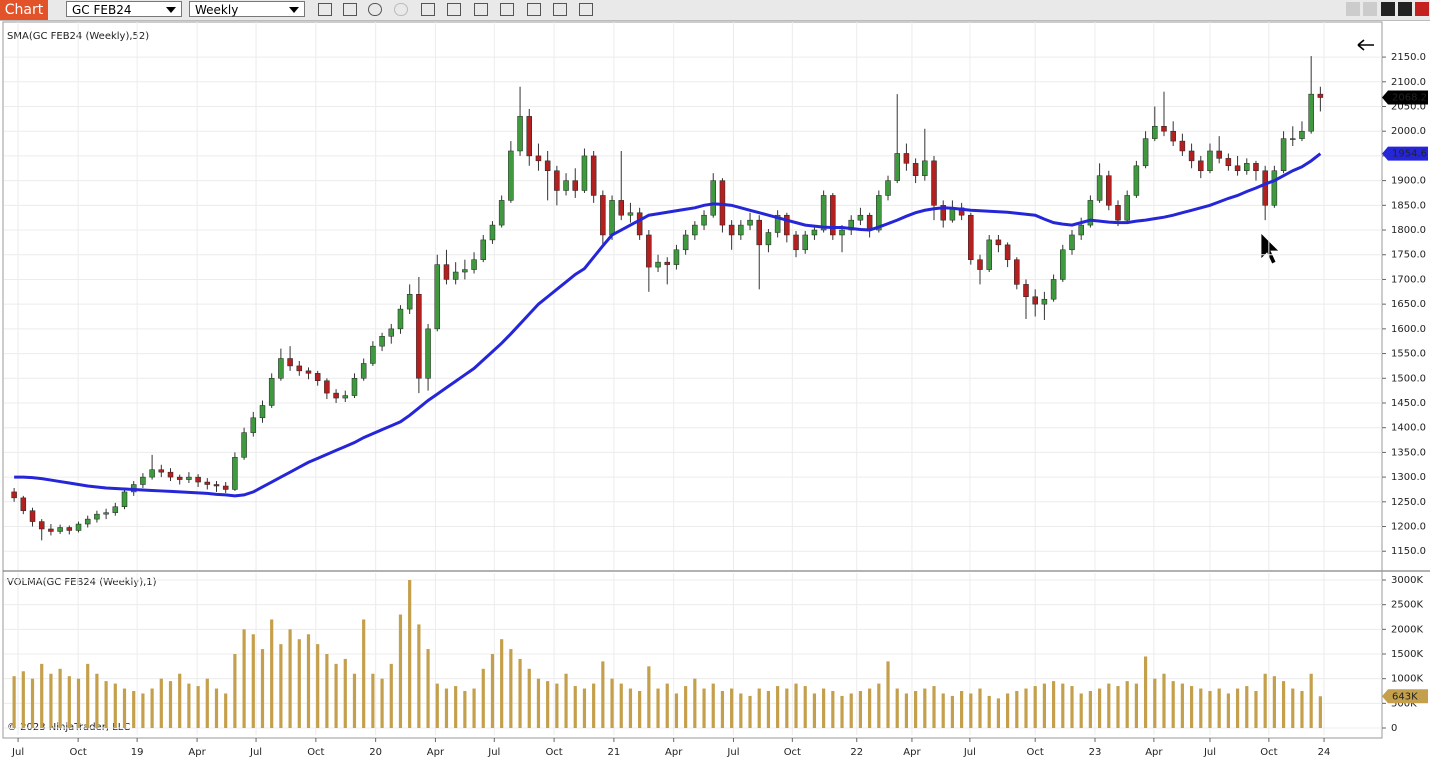 The width and height of the screenshot is (1430, 770). I want to click on y-tick-label: 1800.0, so click(1408, 230).